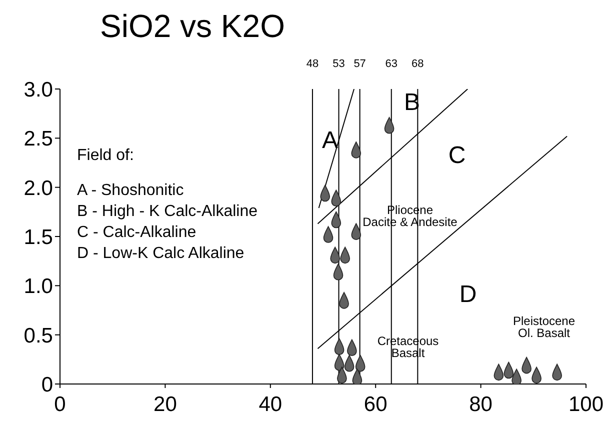 This screenshot has width=608, height=424. Describe the element at coordinates (338, 64) in the screenshot. I see `ref-line-label: 53` at that location.